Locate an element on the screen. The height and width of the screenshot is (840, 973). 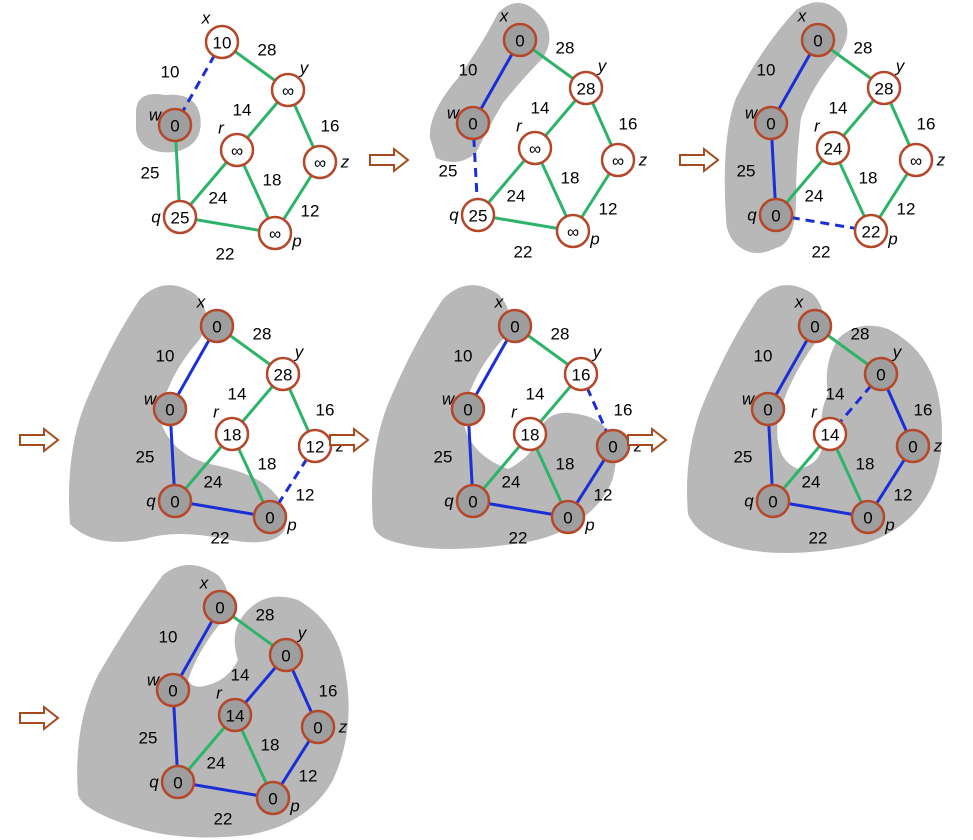
node-value-q: 25 is located at coordinates (180, 218).